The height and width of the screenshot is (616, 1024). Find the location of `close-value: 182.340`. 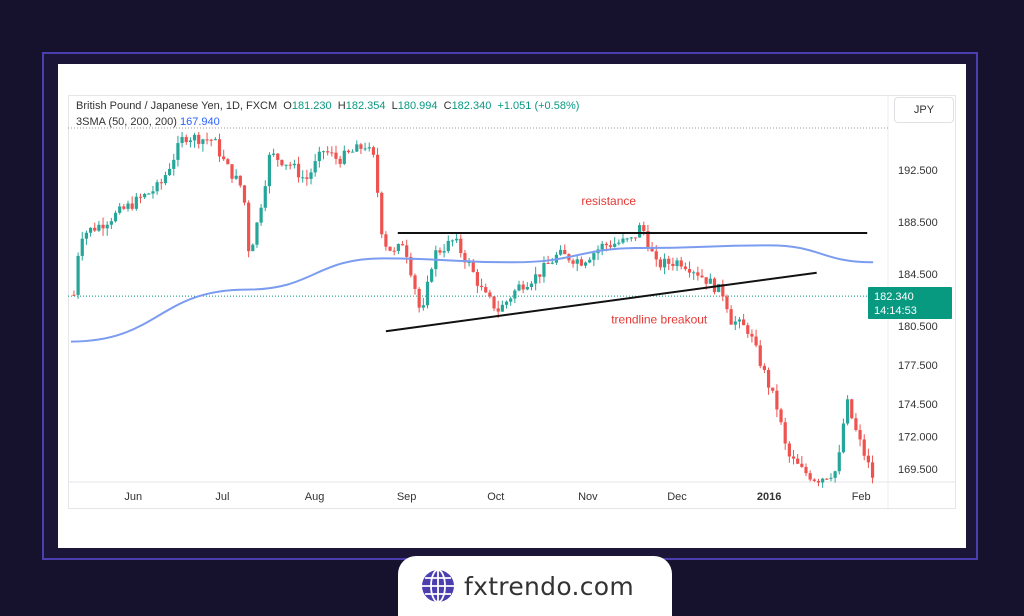

close-value: 182.340 is located at coordinates (471, 106).